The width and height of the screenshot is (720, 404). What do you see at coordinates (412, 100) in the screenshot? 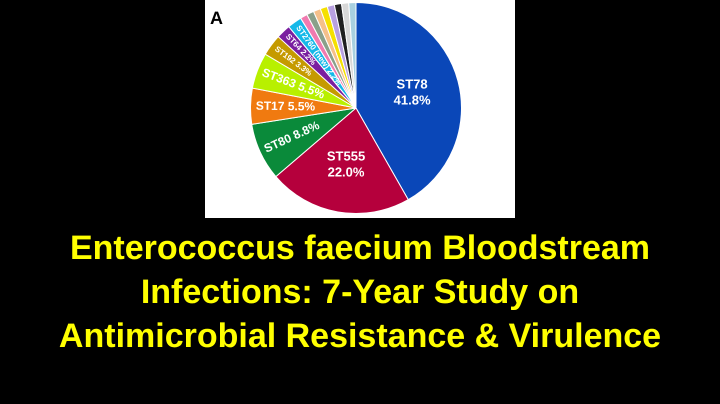
I see `data-label: 41.8%` at bounding box center [412, 100].